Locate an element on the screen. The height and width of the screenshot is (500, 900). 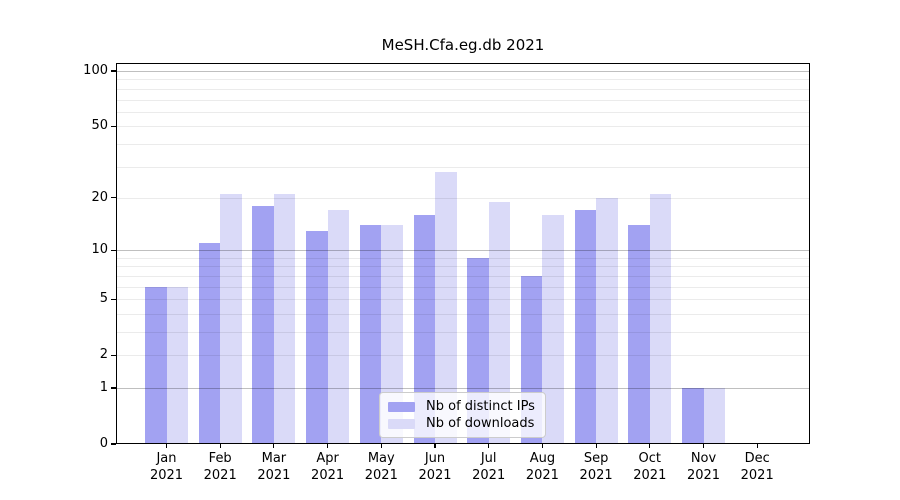
legend: Nb of distinct IPs Nb of downloads is located at coordinates (462, 415).